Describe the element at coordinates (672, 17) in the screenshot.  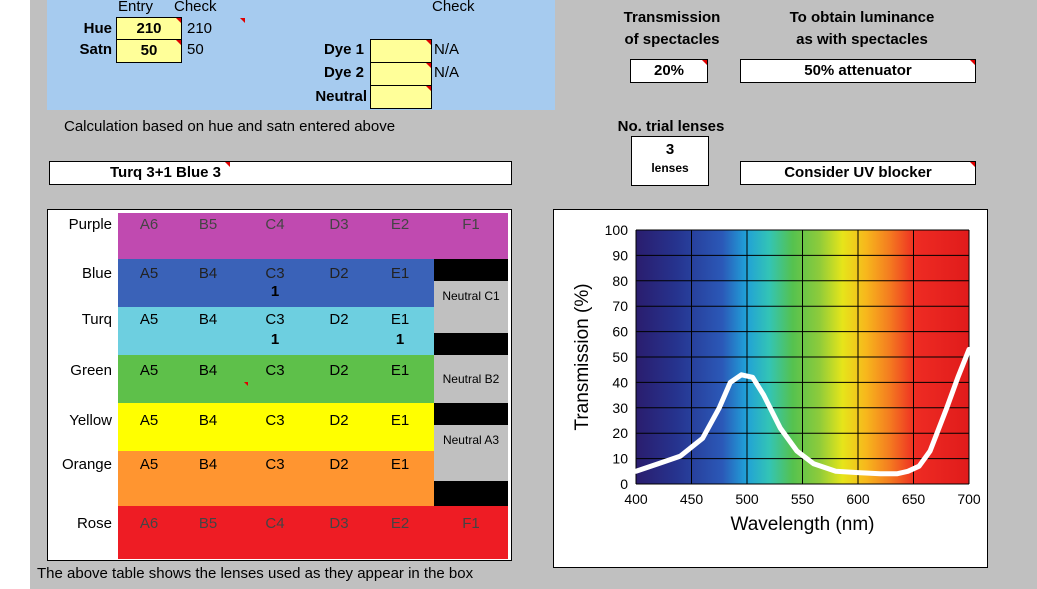
I see `transmission-title: Transmission` at that location.